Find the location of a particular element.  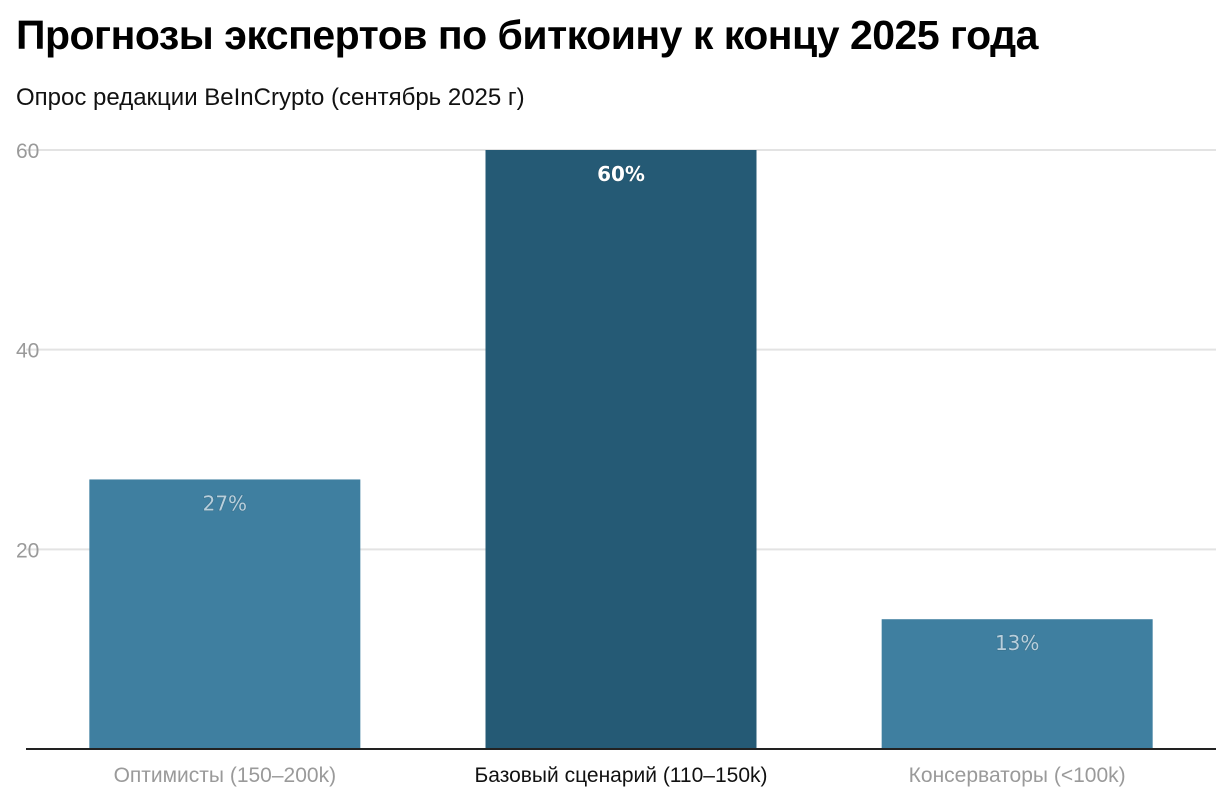

y-tick-label: 40 is located at coordinates (27, 351).